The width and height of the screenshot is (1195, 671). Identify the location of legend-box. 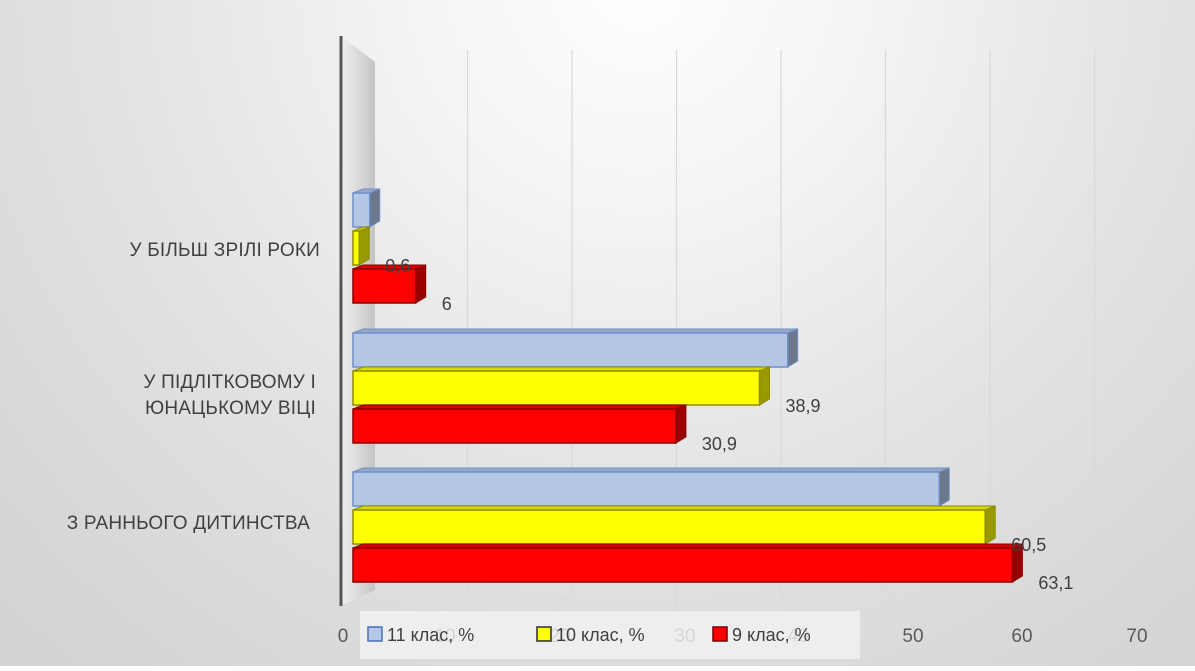
(610, 635).